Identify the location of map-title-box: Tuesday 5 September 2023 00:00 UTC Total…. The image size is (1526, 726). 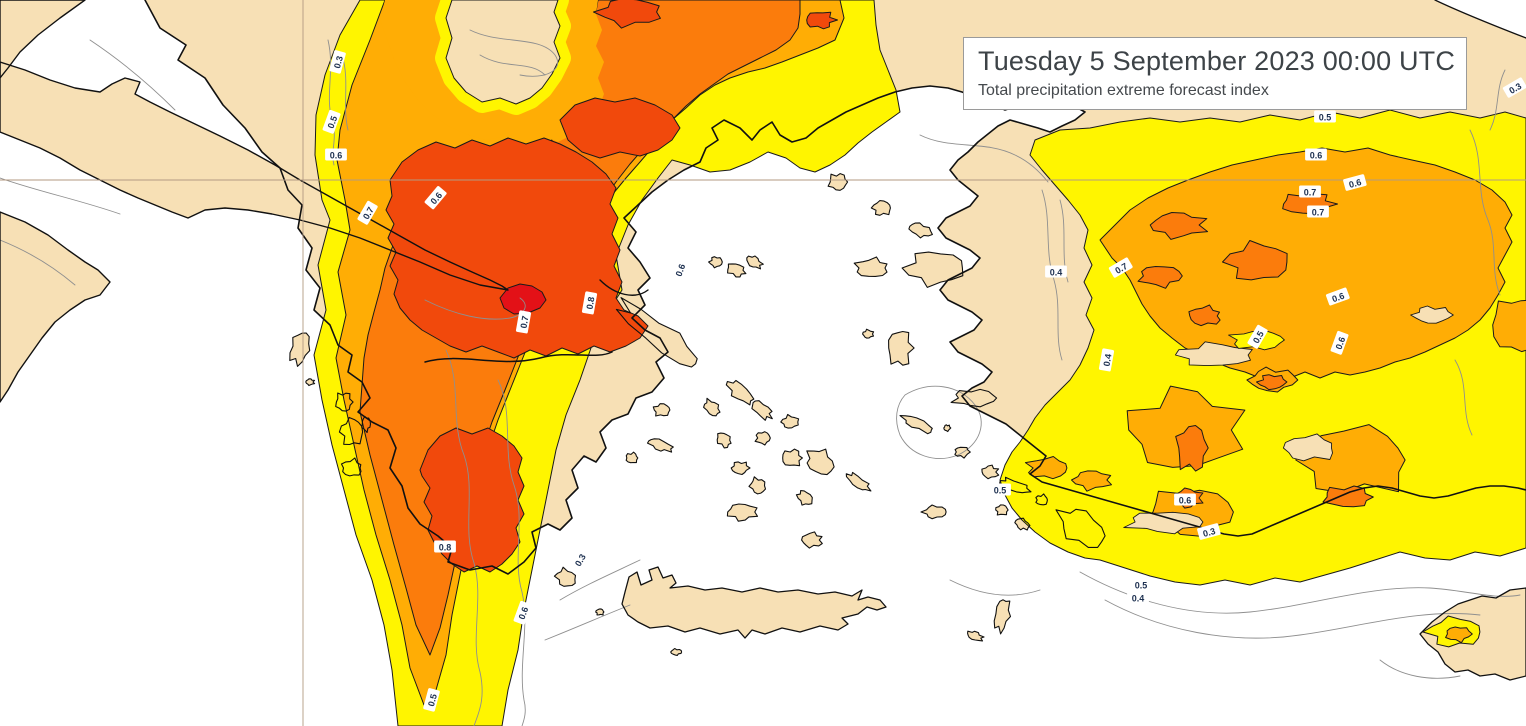
(1215, 73).